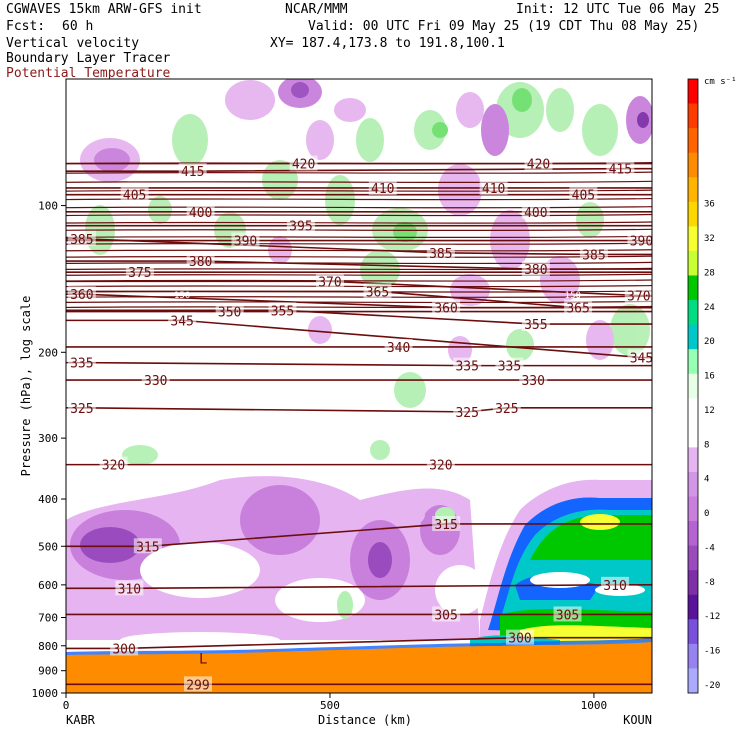 This screenshot has width=740, height=740. I want to click on colorbar-frame, so click(693, 386).